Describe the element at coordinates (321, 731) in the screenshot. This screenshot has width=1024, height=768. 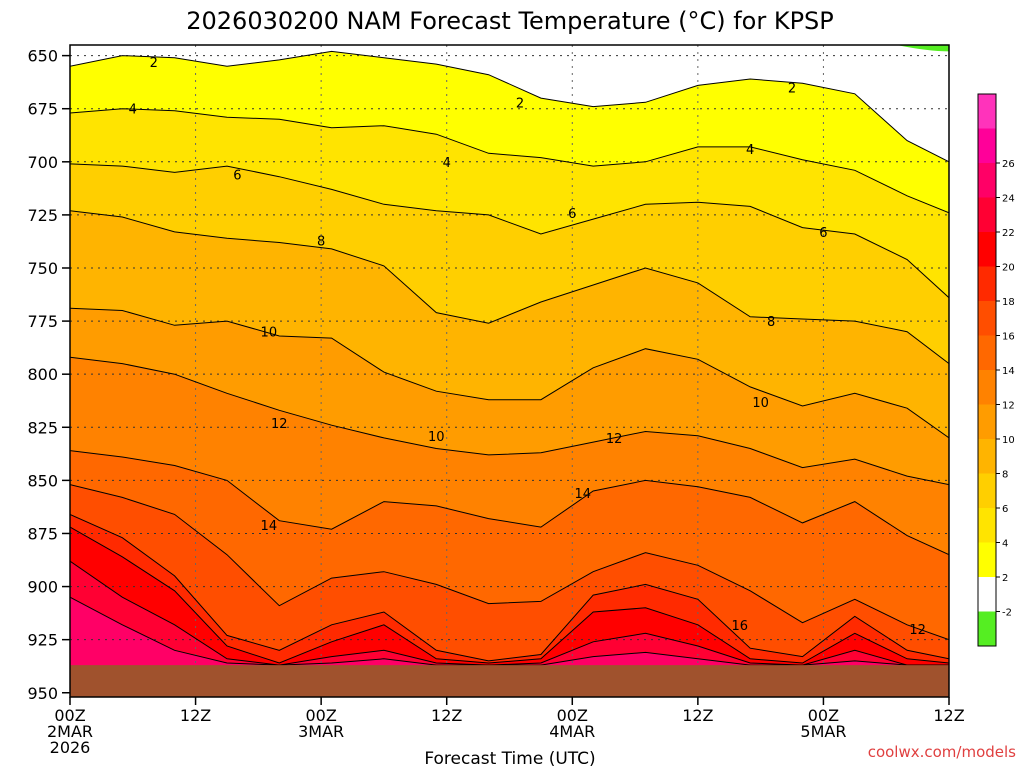
I see `x-date-label-24: 3MAR` at that location.